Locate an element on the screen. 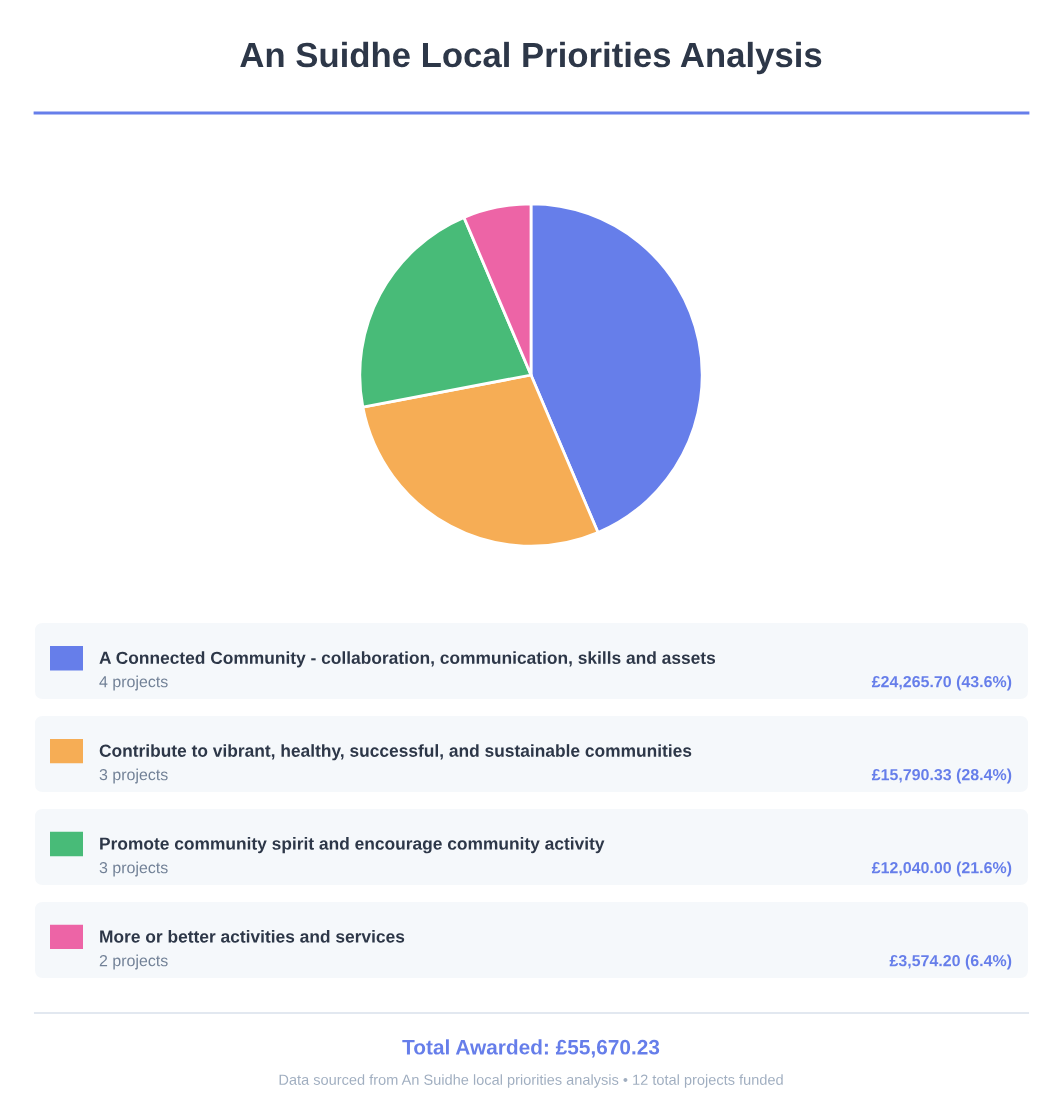 The width and height of the screenshot is (1052, 1106). text: Total Awarded: £55,670.23 is located at coordinates (531, 1048).